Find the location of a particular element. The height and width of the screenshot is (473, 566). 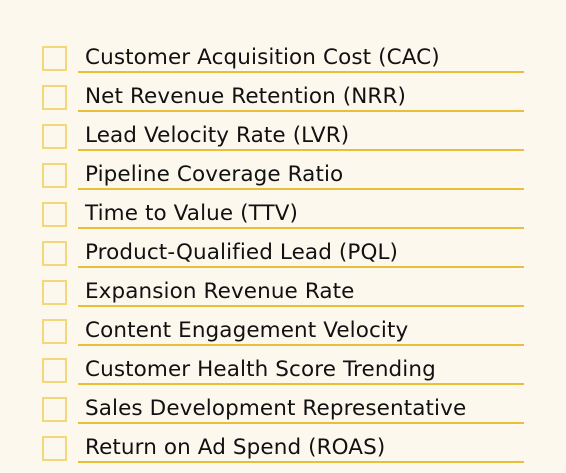

checklist-item-label: Return on Ad Spend (ROAS) is located at coordinates (235, 447).